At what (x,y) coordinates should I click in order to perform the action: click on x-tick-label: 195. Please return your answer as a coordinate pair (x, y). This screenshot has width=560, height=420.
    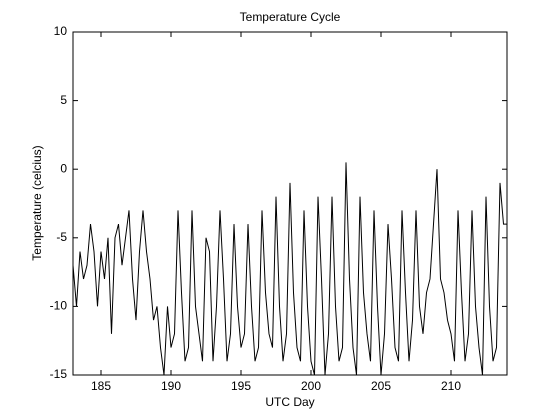
    Looking at the image, I should click on (241, 386).